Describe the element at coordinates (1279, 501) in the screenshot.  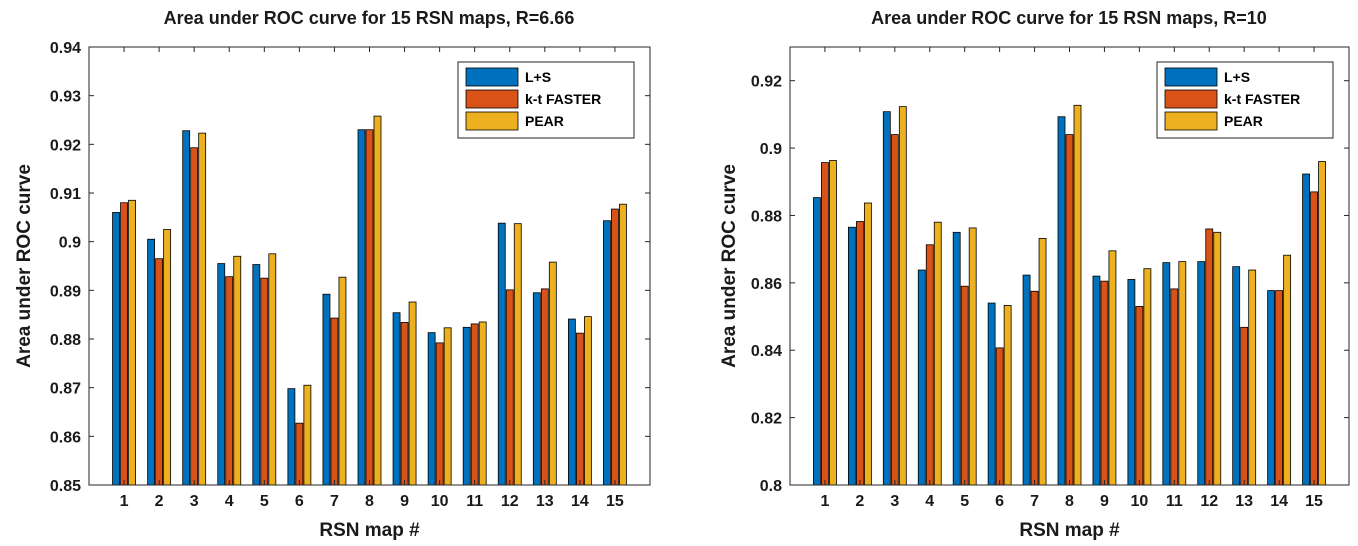
I see `xtick-label: 14` at that location.